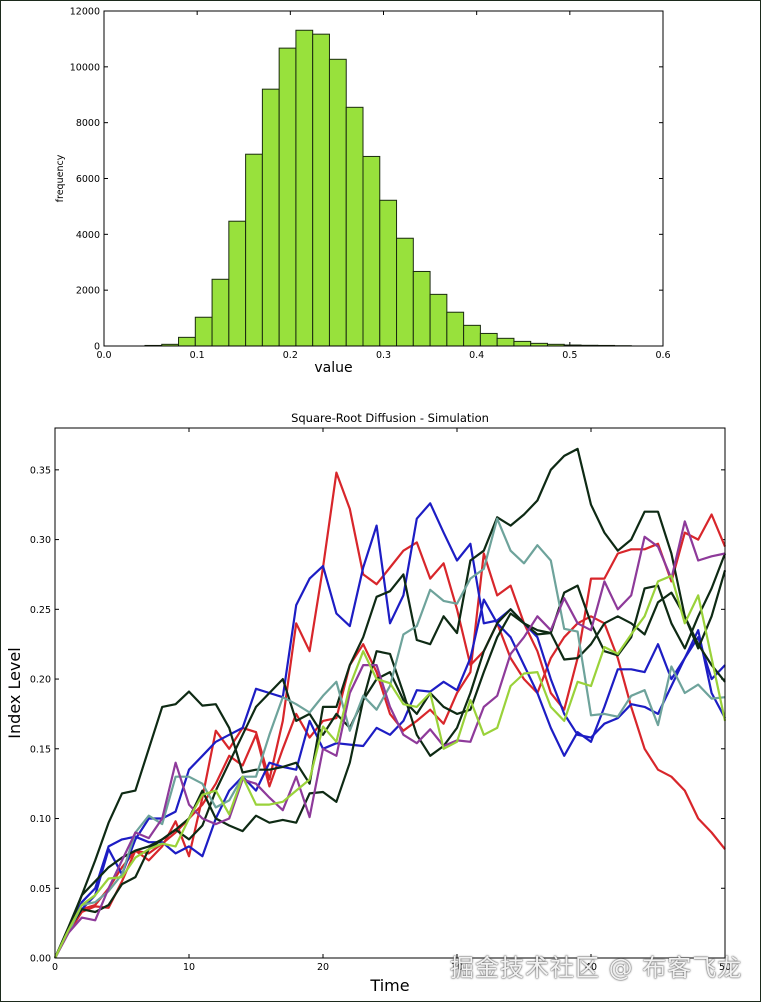  Describe the element at coordinates (40, 470) in the screenshot. I see `y-tick-label: 0.35` at that location.